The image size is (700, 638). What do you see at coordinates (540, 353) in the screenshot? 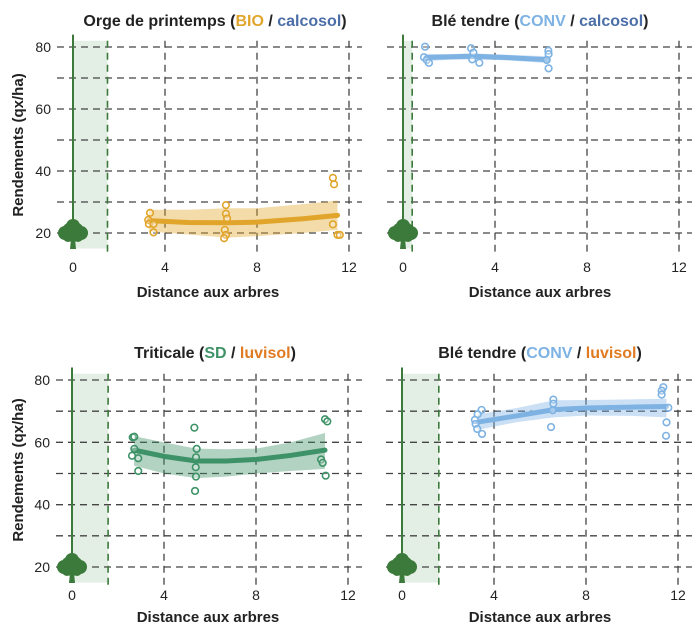
I see `panel-title: Blé tendre (CONV / luvisol)` at bounding box center [540, 353].